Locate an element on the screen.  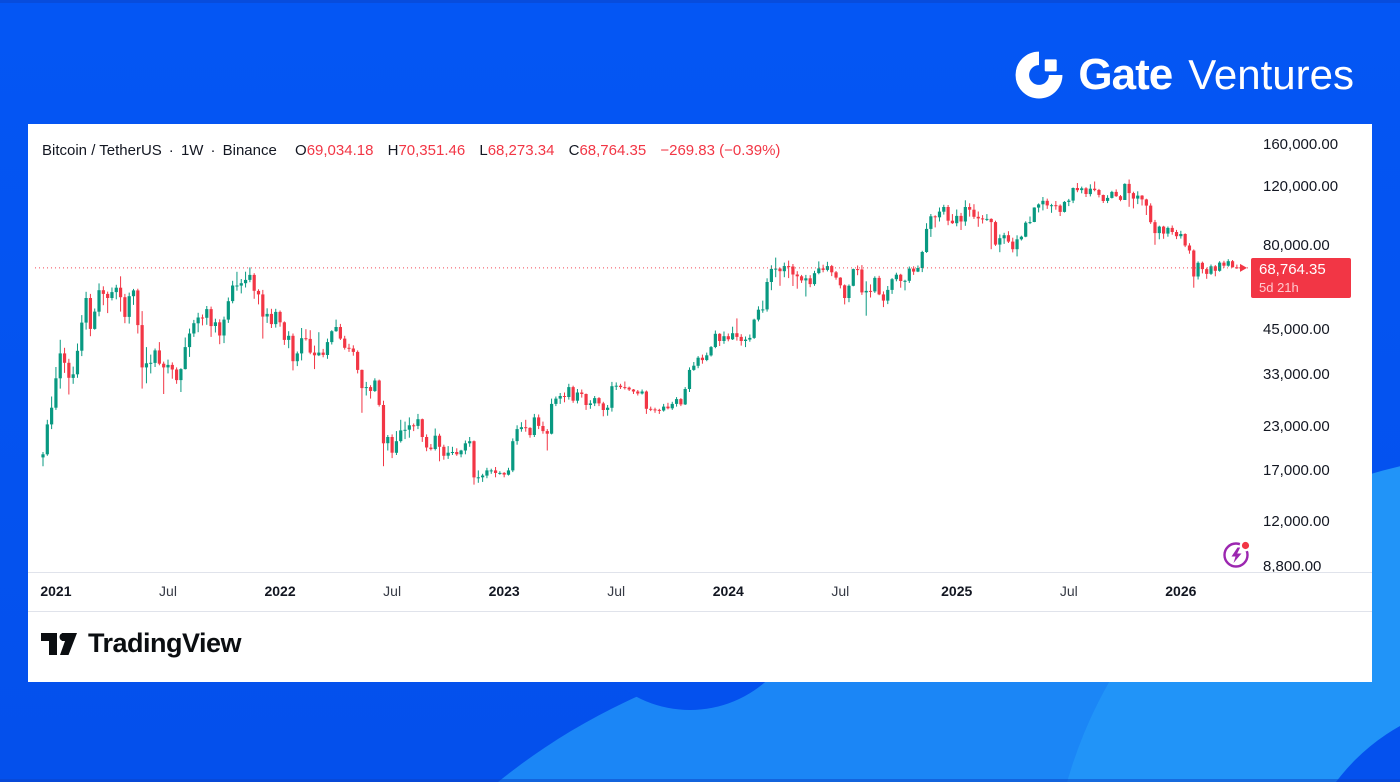
legend-separator2: · is located at coordinates (213, 150).